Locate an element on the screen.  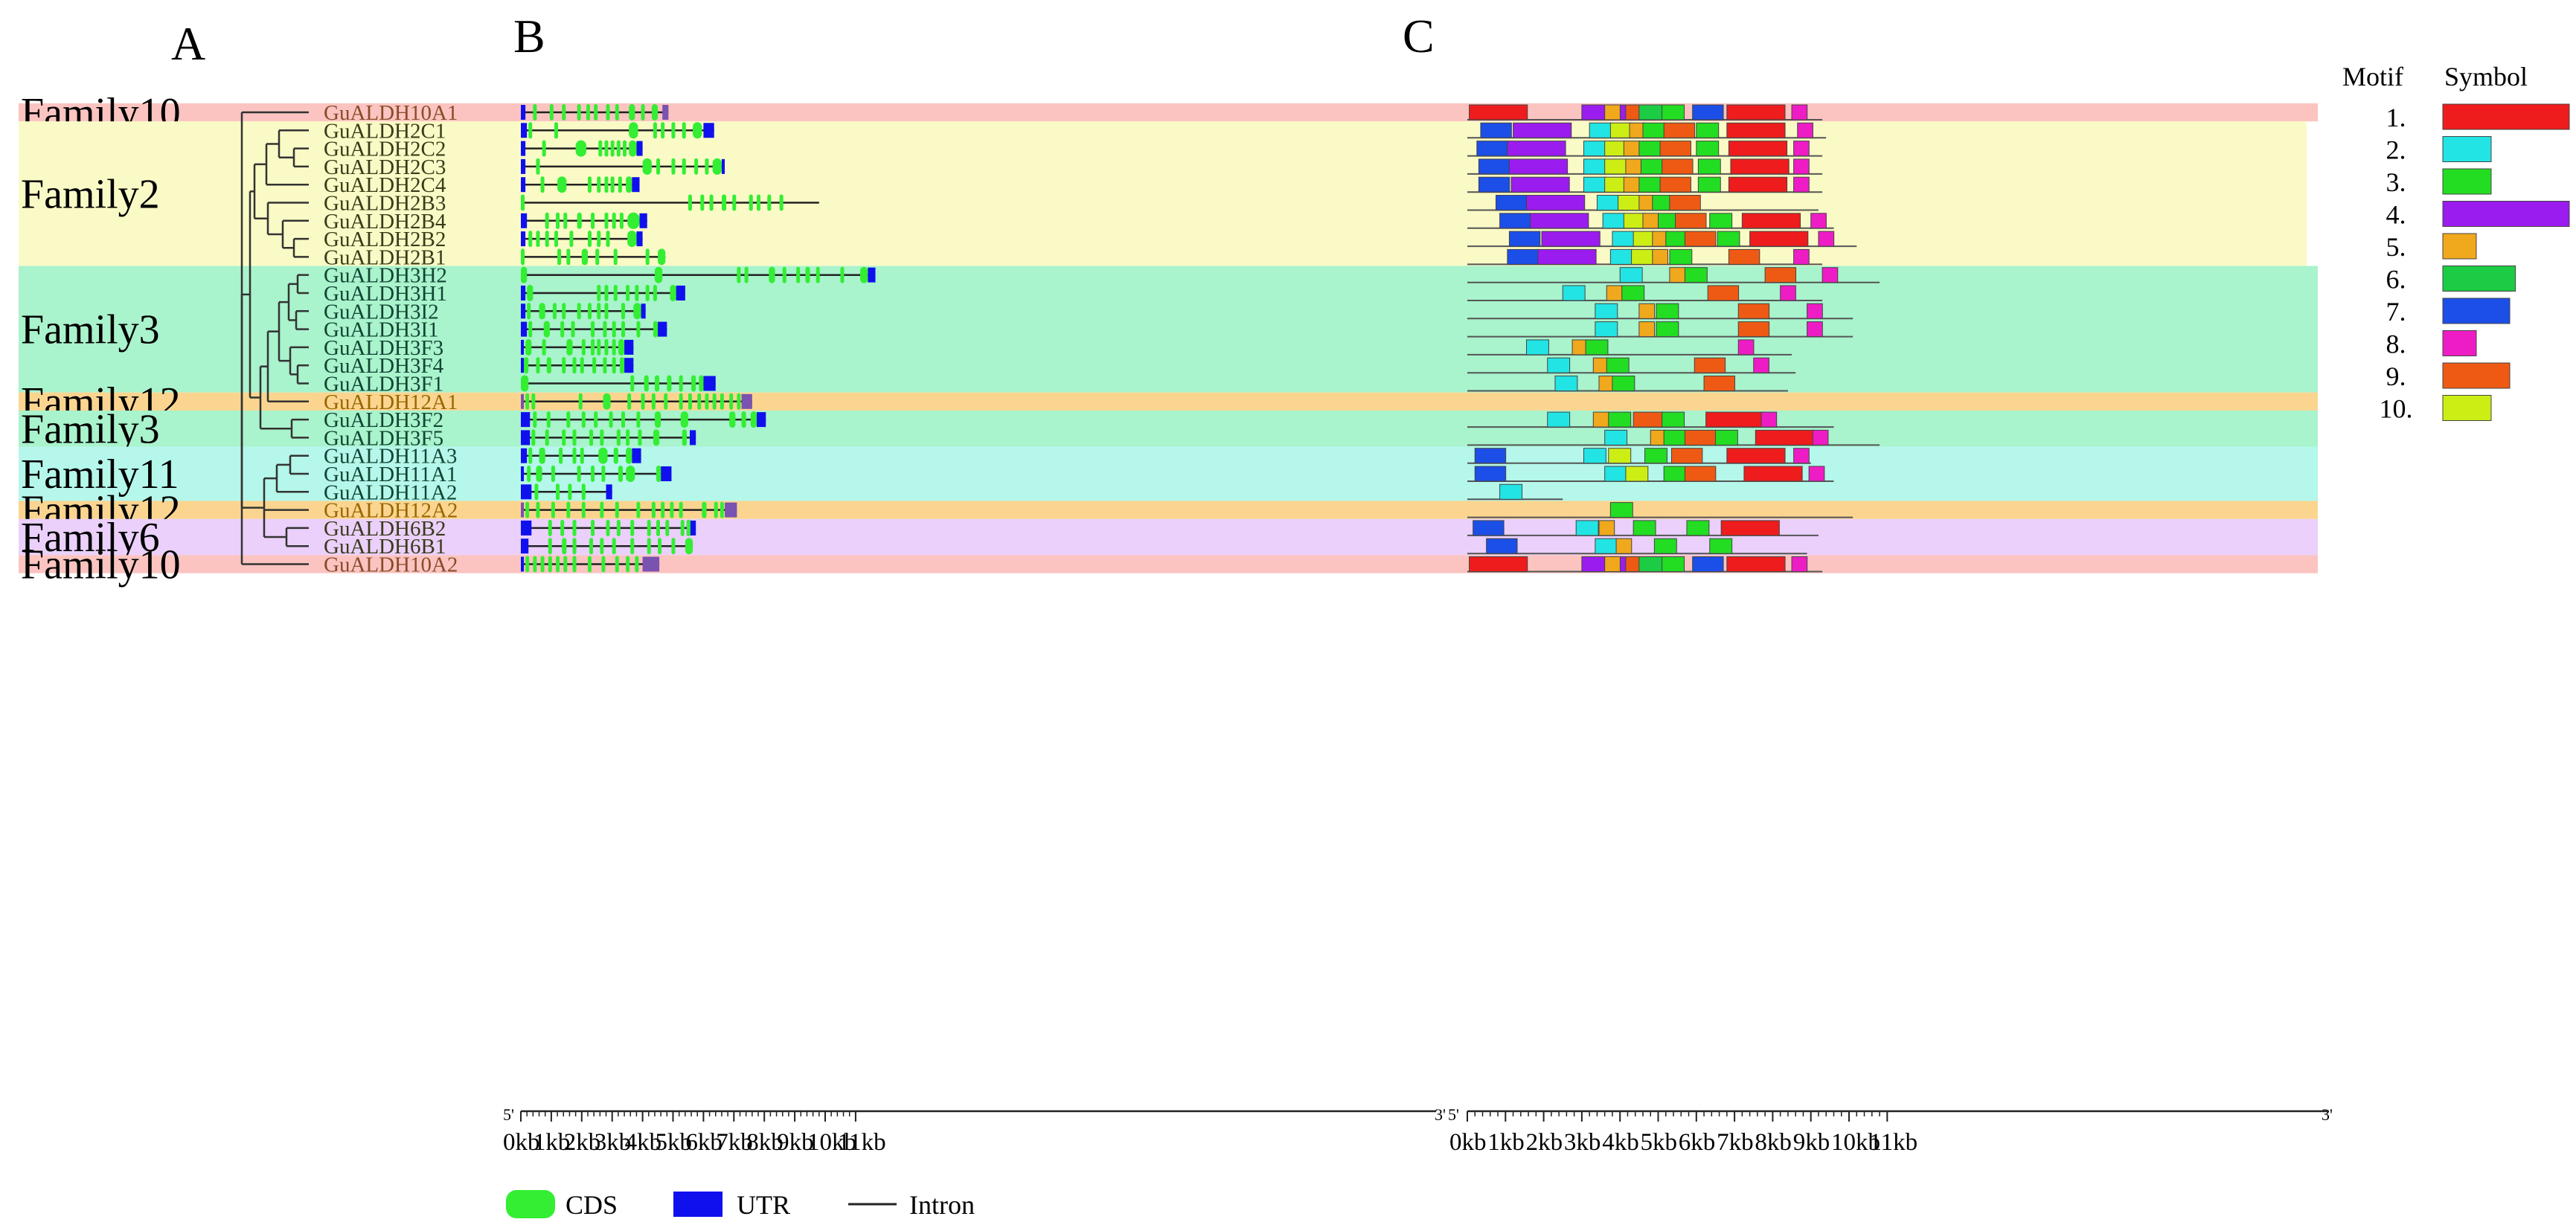
axis-tick-label: 1kb is located at coordinates (1506, 1142).